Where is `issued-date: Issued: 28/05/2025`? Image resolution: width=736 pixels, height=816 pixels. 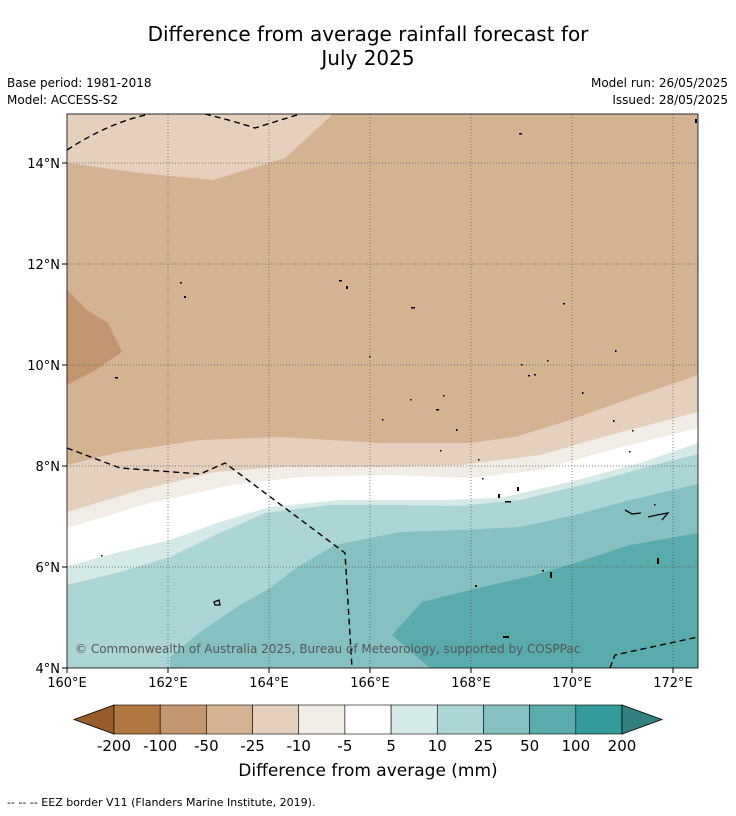 issued-date: Issued: 28/05/2025 is located at coordinates (670, 100).